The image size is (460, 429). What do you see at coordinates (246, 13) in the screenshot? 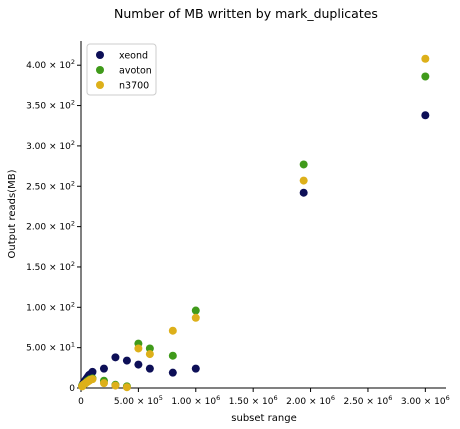
I see `chart-title: Number of MB written by mark_duplicates` at bounding box center [246, 13].